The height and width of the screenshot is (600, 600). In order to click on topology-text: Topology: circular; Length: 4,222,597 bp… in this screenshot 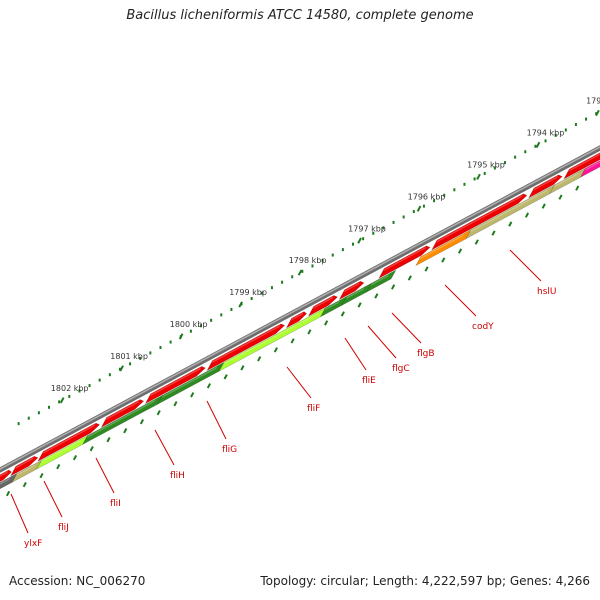, I will do `click(425, 581)`.